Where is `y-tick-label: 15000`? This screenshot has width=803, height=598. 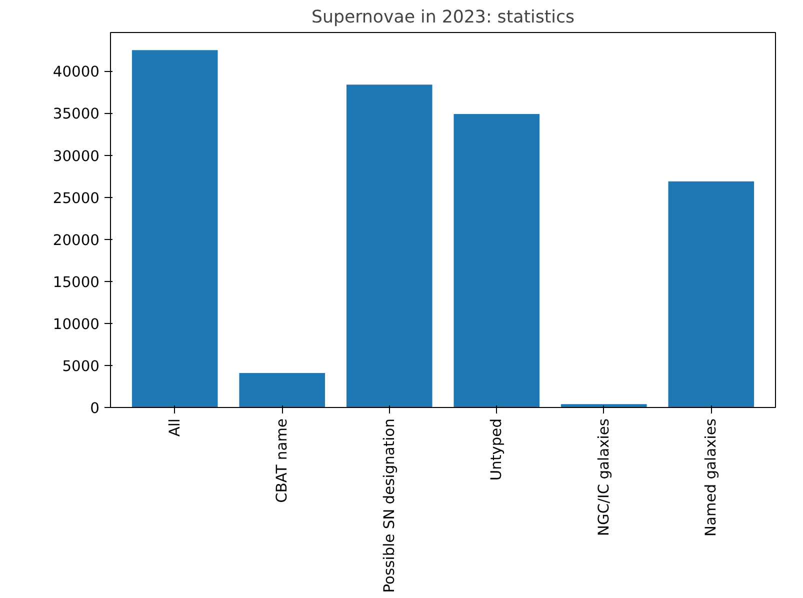
y-tick-label: 15000 is located at coordinates (76, 282).